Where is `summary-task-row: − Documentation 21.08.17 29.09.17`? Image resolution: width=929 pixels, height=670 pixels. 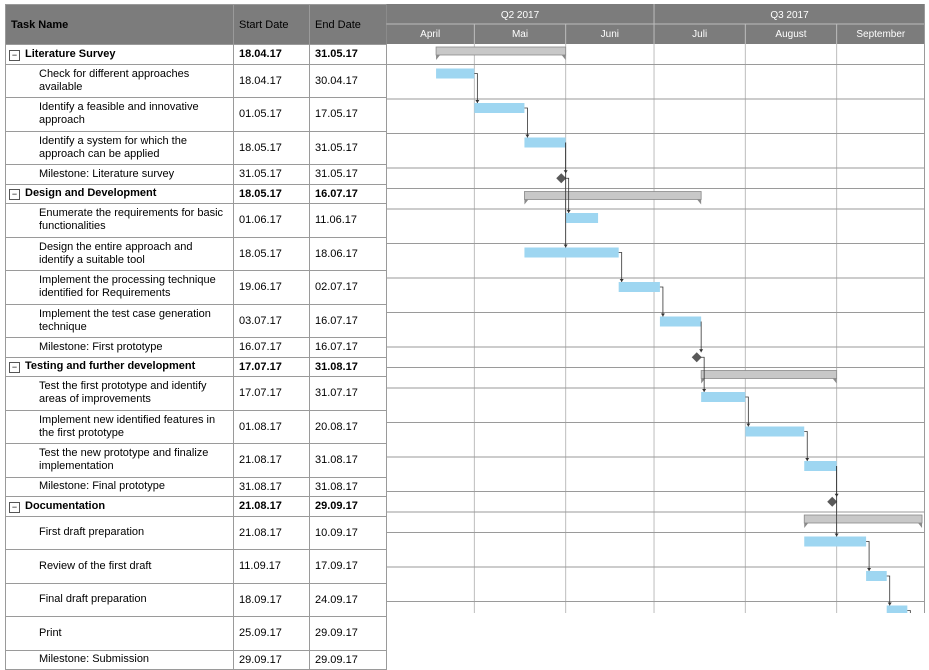
summary-task-row: − Documentation 21.08.17 29.09.17 is located at coordinates (196, 506).